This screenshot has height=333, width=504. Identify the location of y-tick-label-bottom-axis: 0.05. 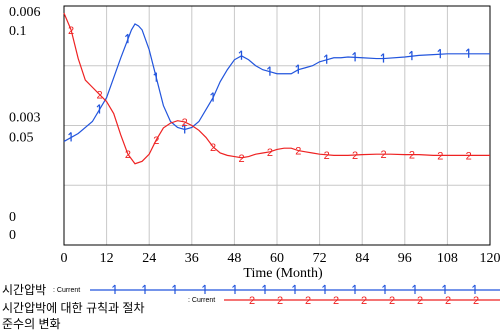
(21, 138).